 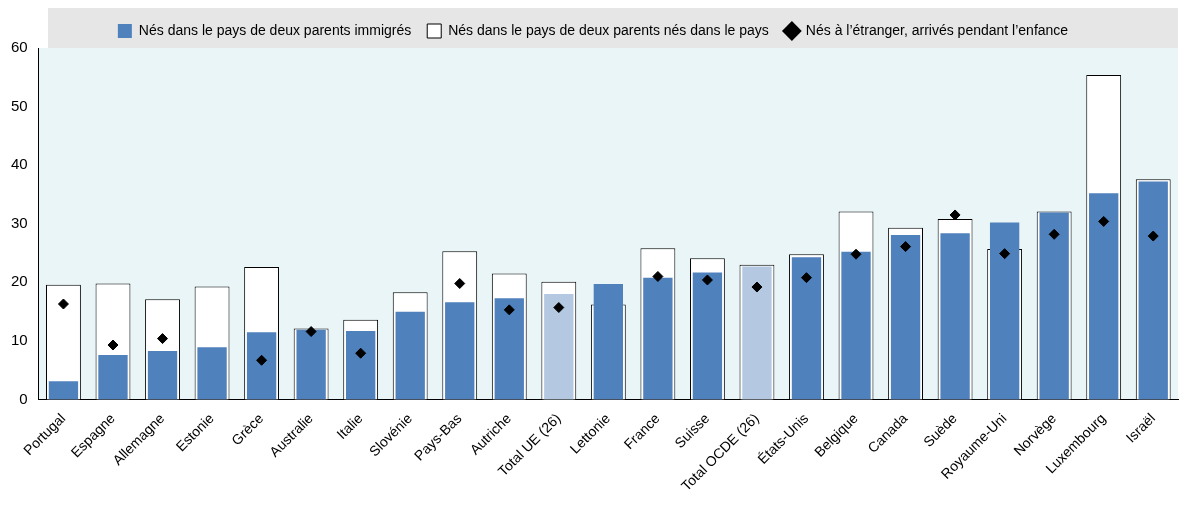 What do you see at coordinates (19, 105) in the screenshot?
I see `y-tick-label: 50` at bounding box center [19, 105].